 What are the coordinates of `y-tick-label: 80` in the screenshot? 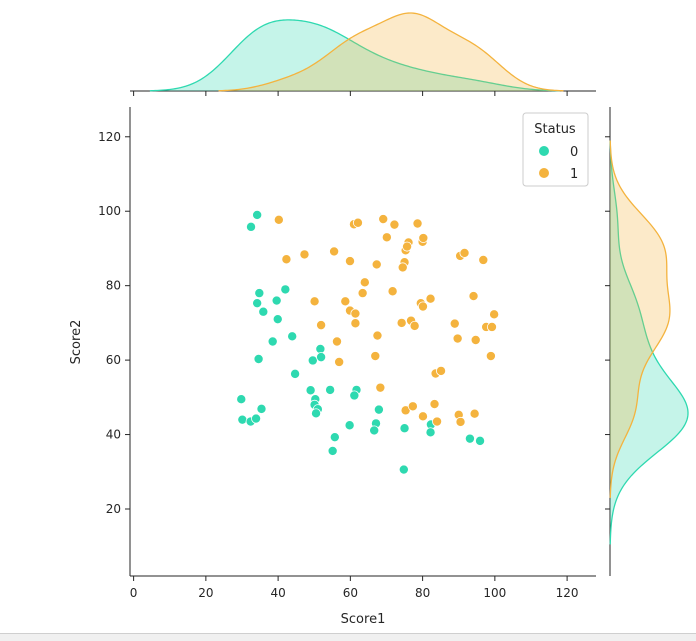 It's located at (113, 286).